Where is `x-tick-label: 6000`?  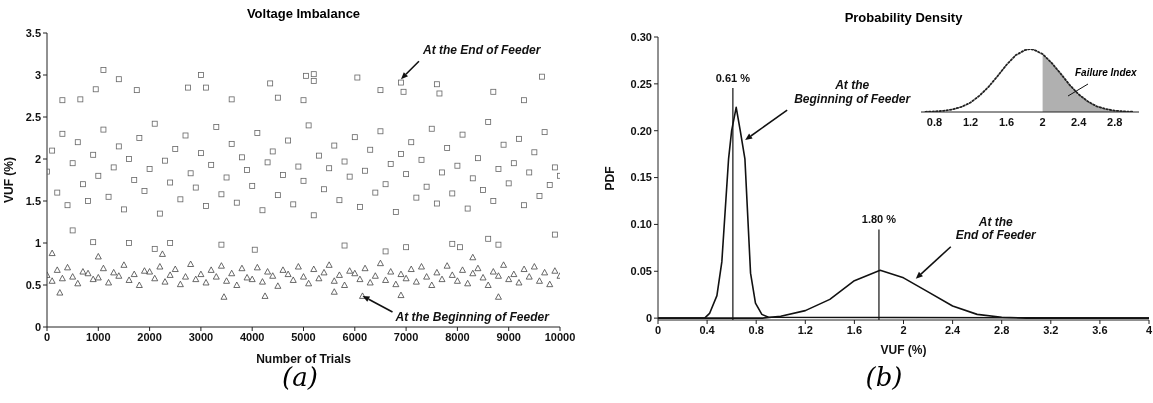 x-tick-label: 6000 is located at coordinates (355, 336).